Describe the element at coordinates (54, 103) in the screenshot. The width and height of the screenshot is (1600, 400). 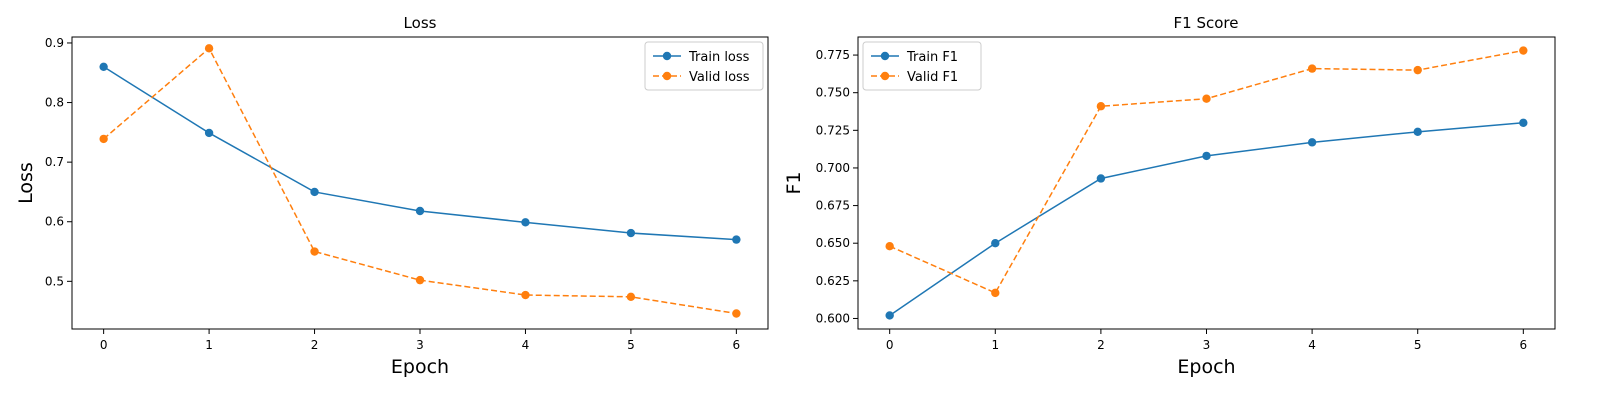
I see `loss-y-tick-label: 0.8` at that location.